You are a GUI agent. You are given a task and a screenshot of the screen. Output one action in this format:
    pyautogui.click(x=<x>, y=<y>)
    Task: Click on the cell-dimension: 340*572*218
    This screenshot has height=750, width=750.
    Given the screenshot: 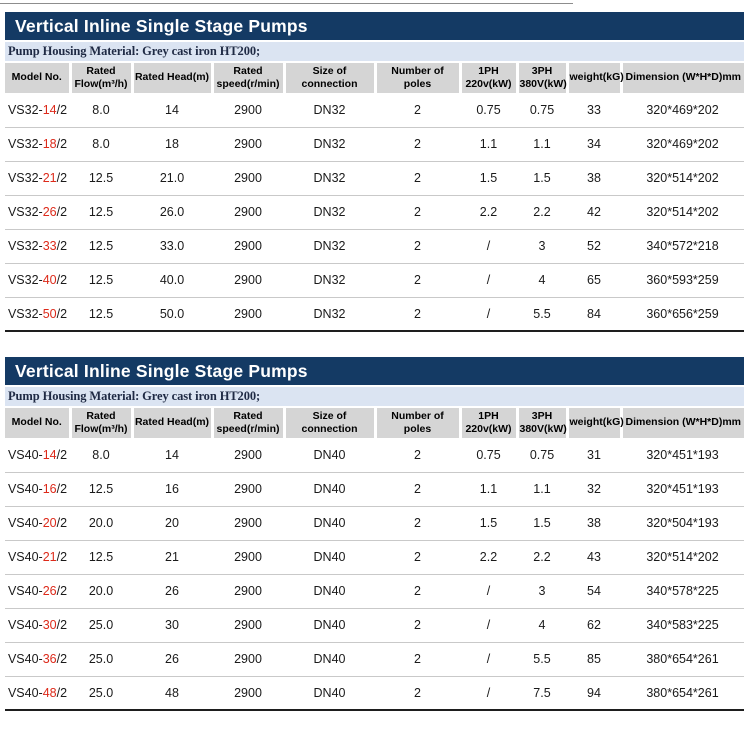 What is the action you would take?
    pyautogui.click(x=682, y=245)
    